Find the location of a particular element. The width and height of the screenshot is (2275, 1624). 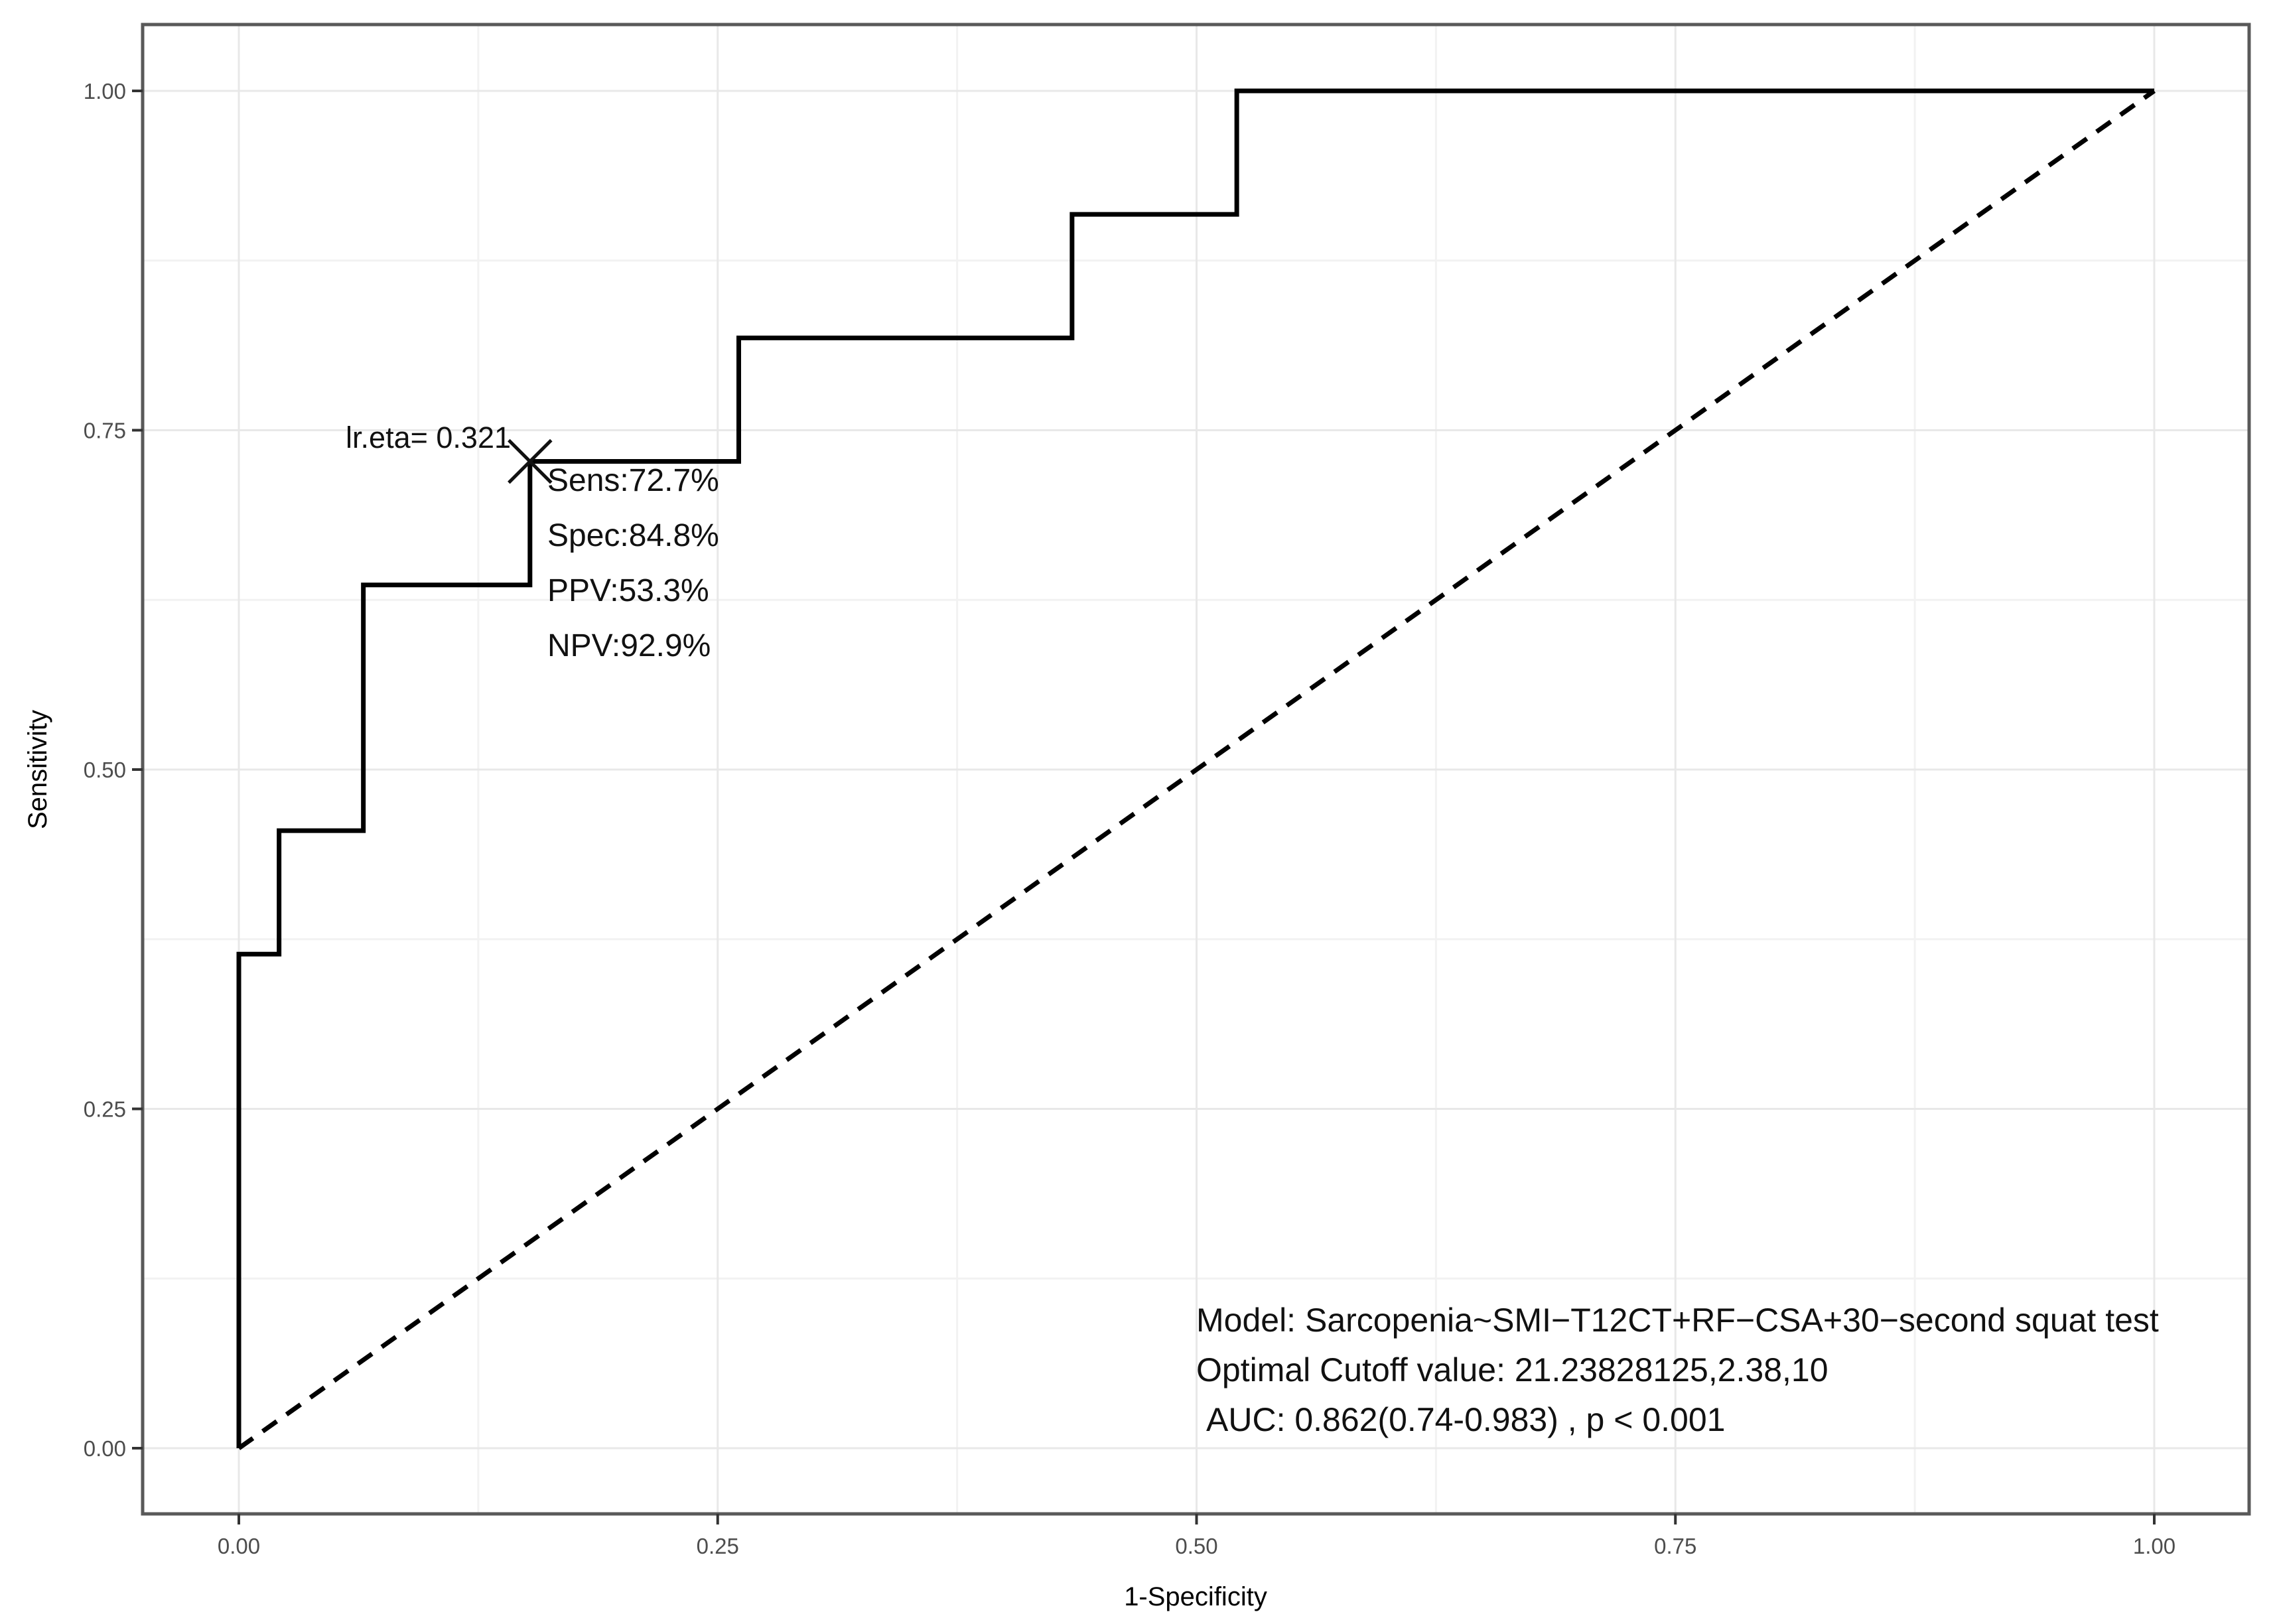

metric-sensitivity: Sens:72.7% is located at coordinates (633, 480).